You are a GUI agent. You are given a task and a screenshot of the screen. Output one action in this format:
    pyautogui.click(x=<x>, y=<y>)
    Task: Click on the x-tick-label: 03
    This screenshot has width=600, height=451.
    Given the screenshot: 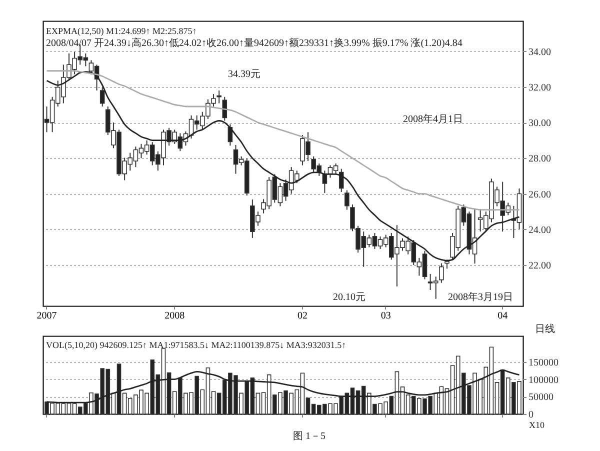 What is the action you would take?
    pyautogui.click(x=385, y=316)
    